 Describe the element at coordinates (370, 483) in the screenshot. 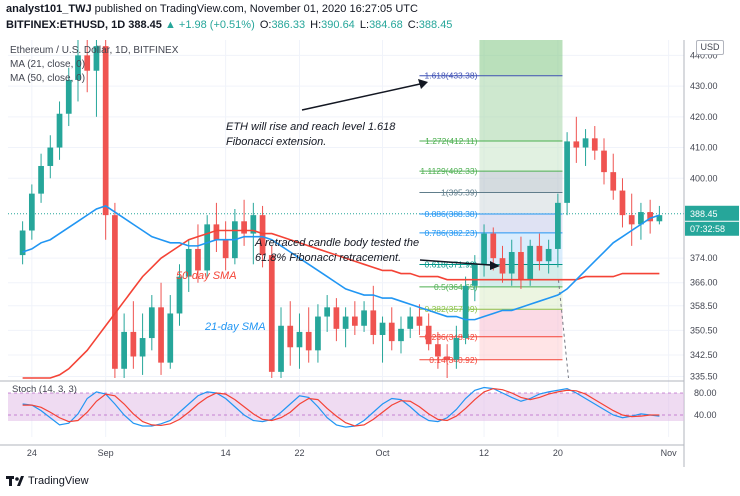

I see `footer: TradingView` at that location.